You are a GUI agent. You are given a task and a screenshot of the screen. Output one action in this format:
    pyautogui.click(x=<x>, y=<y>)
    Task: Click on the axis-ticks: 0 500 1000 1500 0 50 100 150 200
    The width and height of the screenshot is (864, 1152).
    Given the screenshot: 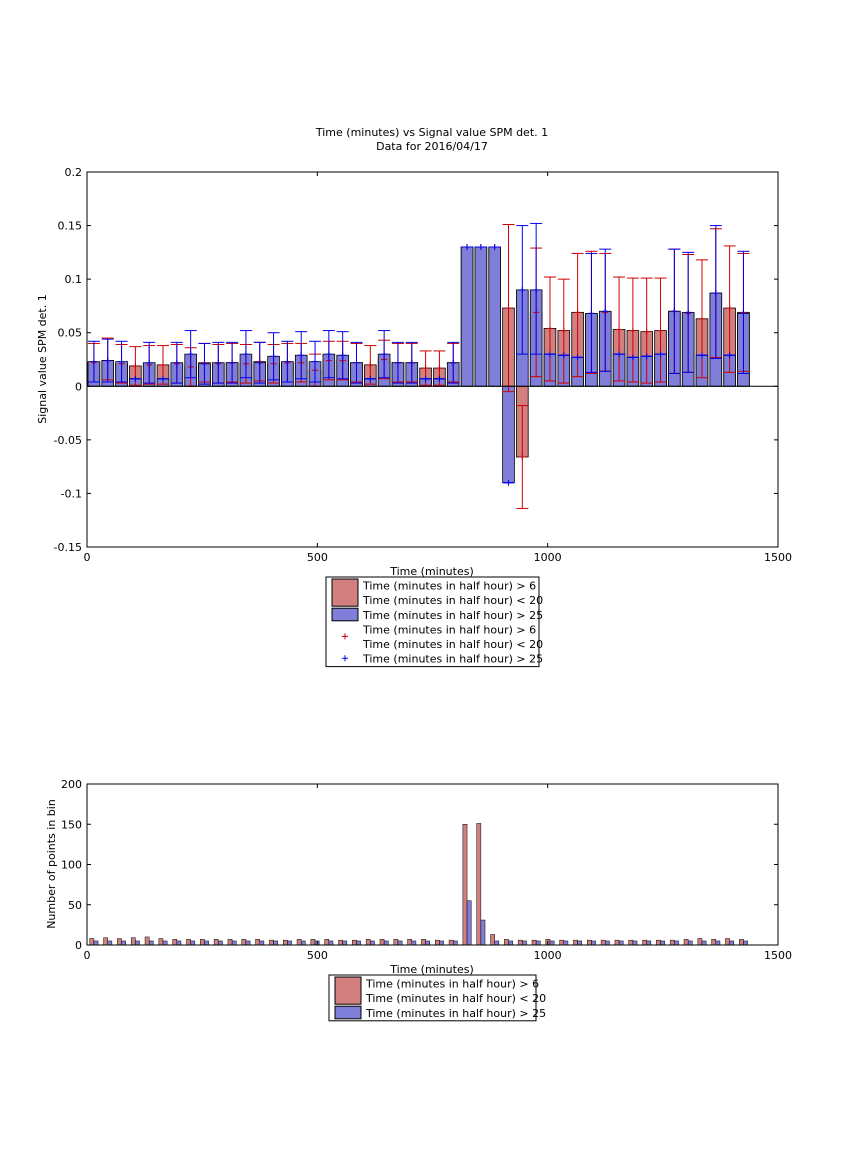 What is the action you would take?
    pyautogui.click(x=426, y=870)
    